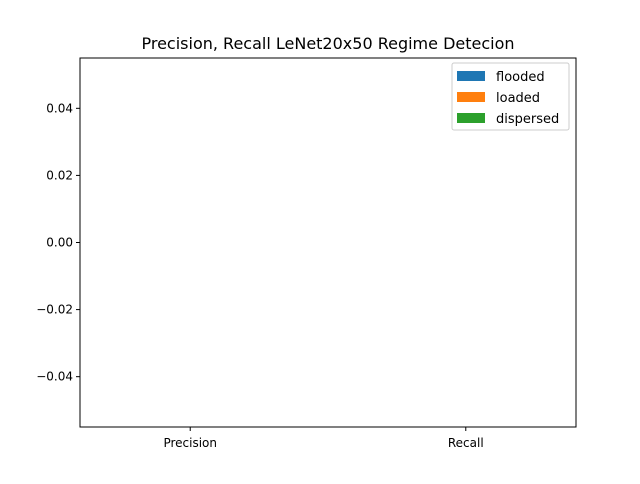 Image resolution: width=640 pixels, height=484 pixels. Describe the element at coordinates (190, 443) in the screenshot. I see `x-tick-label: Precision` at that location.